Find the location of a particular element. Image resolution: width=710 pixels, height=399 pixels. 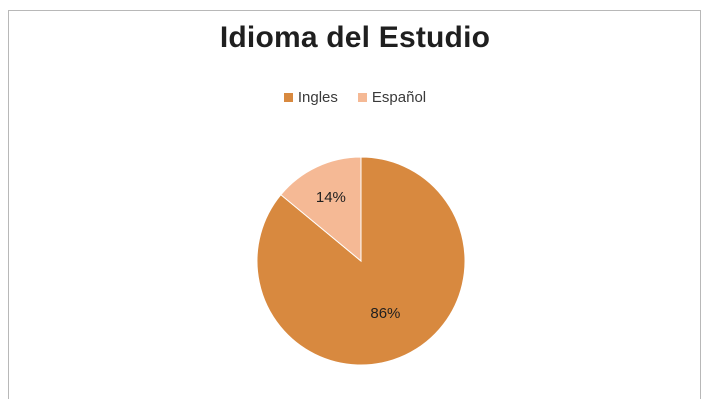

legend-item-espanol: Español is located at coordinates (392, 97).